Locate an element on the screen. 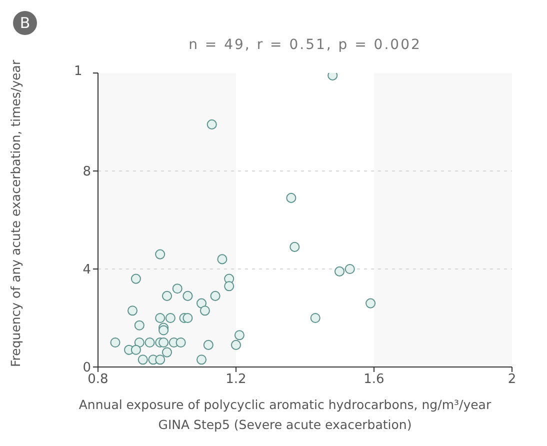 The height and width of the screenshot is (446, 547). chart-title: n = 49, r = 0.51, p = 0.002 is located at coordinates (305, 45).